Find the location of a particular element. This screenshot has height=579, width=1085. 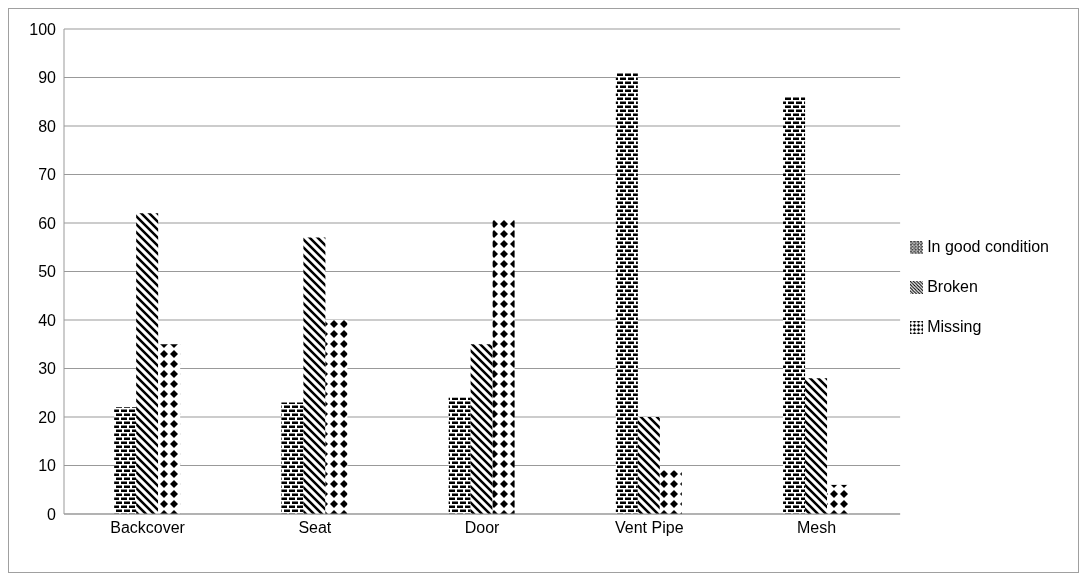

y-tick-label: 10 is located at coordinates (47, 466).